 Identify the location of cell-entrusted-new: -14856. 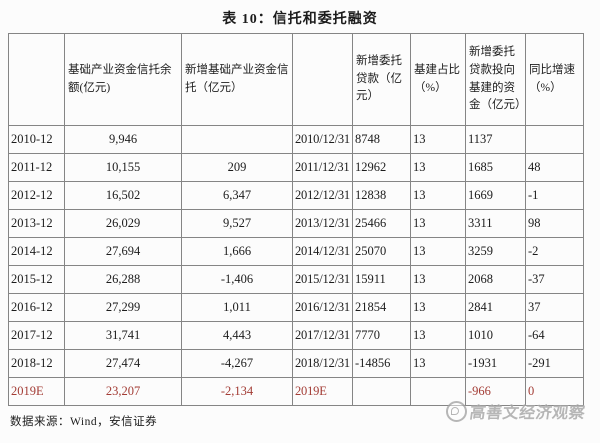
(381, 363).